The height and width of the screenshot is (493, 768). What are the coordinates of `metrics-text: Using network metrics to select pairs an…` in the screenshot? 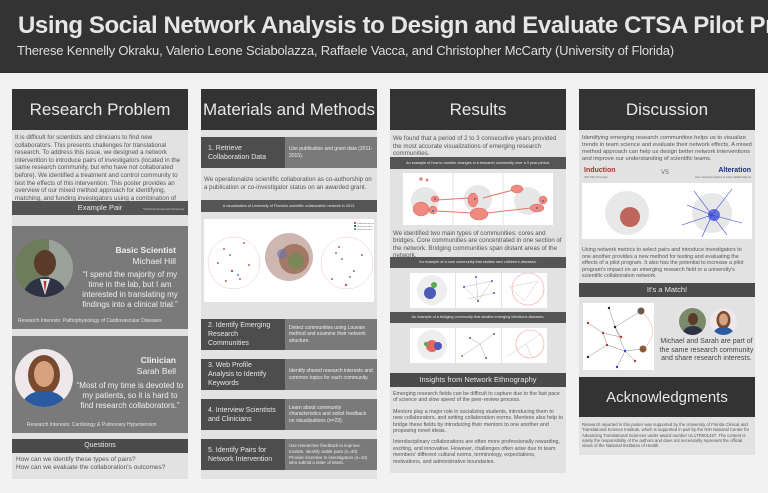 It's located at (667, 262).